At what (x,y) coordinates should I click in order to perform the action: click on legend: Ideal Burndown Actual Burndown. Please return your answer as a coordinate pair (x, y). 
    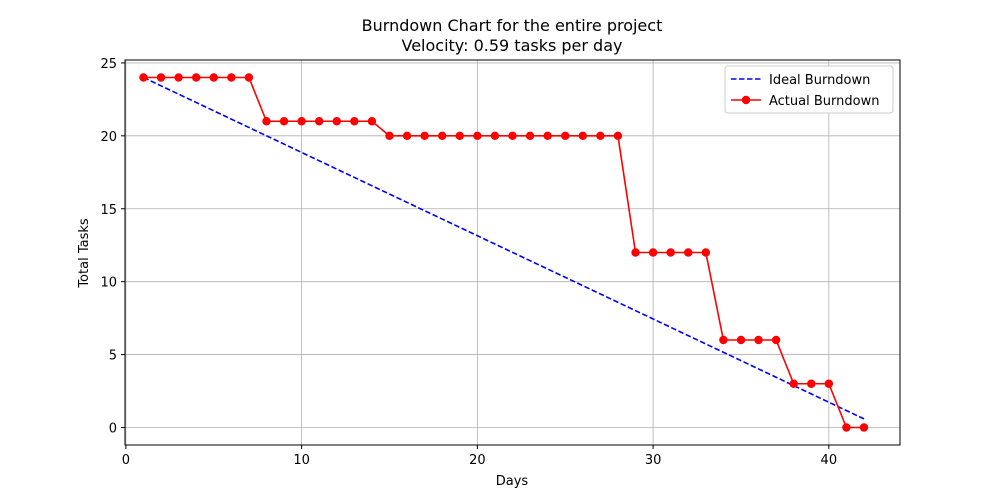
    Looking at the image, I should click on (809, 89).